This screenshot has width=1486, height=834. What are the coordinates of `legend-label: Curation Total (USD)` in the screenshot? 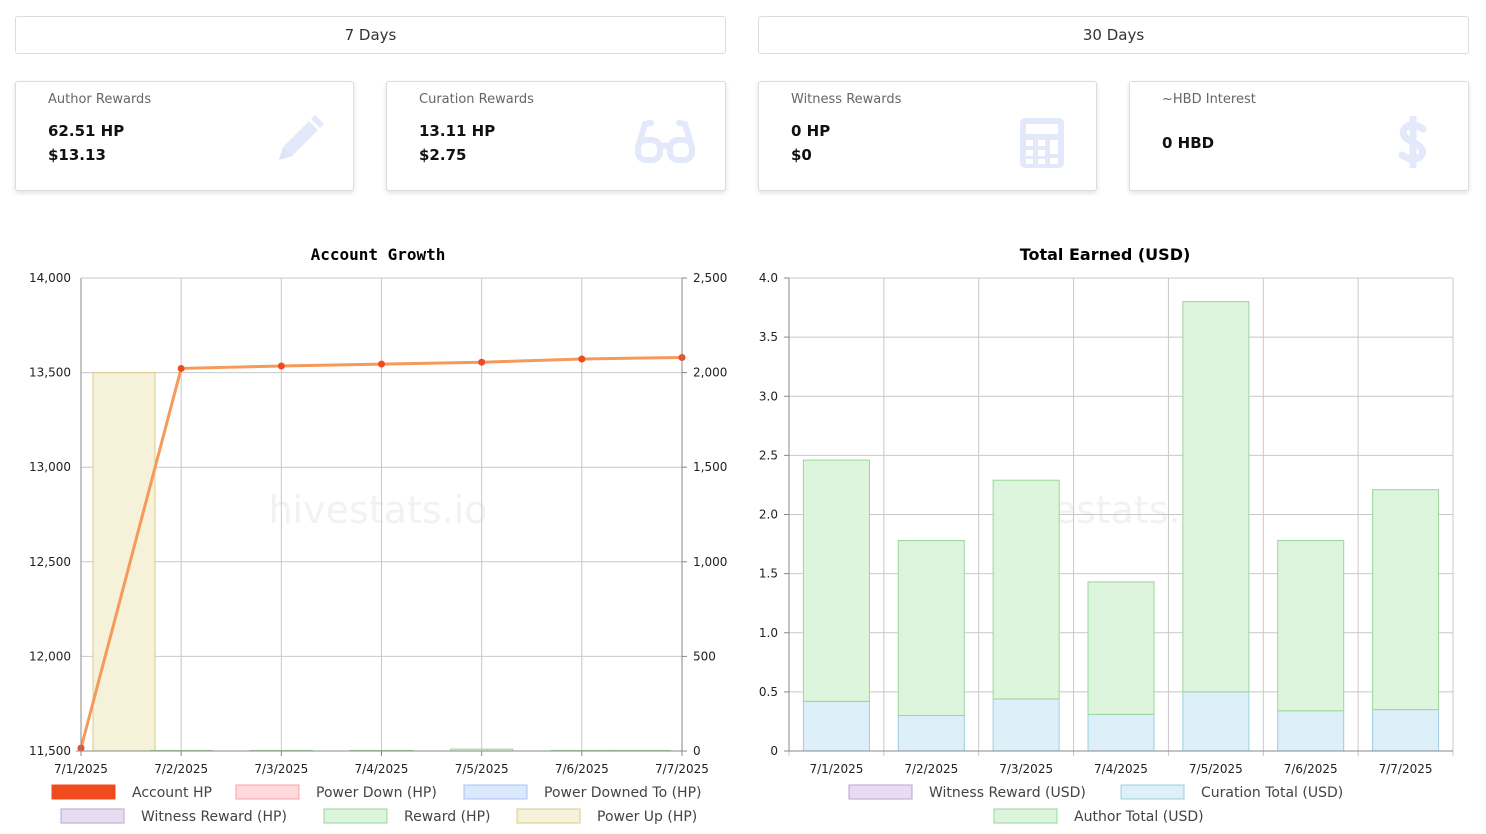 It's located at (1272, 793).